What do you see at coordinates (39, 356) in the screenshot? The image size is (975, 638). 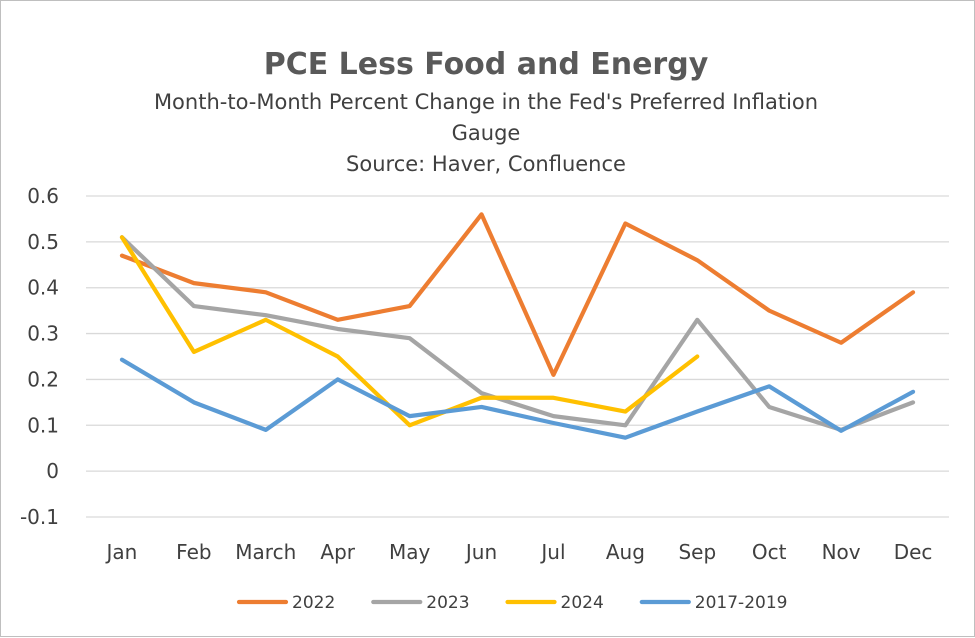 I see `y-axis-tick-labels: -0.1 0 0.1 0.2 0.3 0.4 0.5 0.6` at bounding box center [39, 356].